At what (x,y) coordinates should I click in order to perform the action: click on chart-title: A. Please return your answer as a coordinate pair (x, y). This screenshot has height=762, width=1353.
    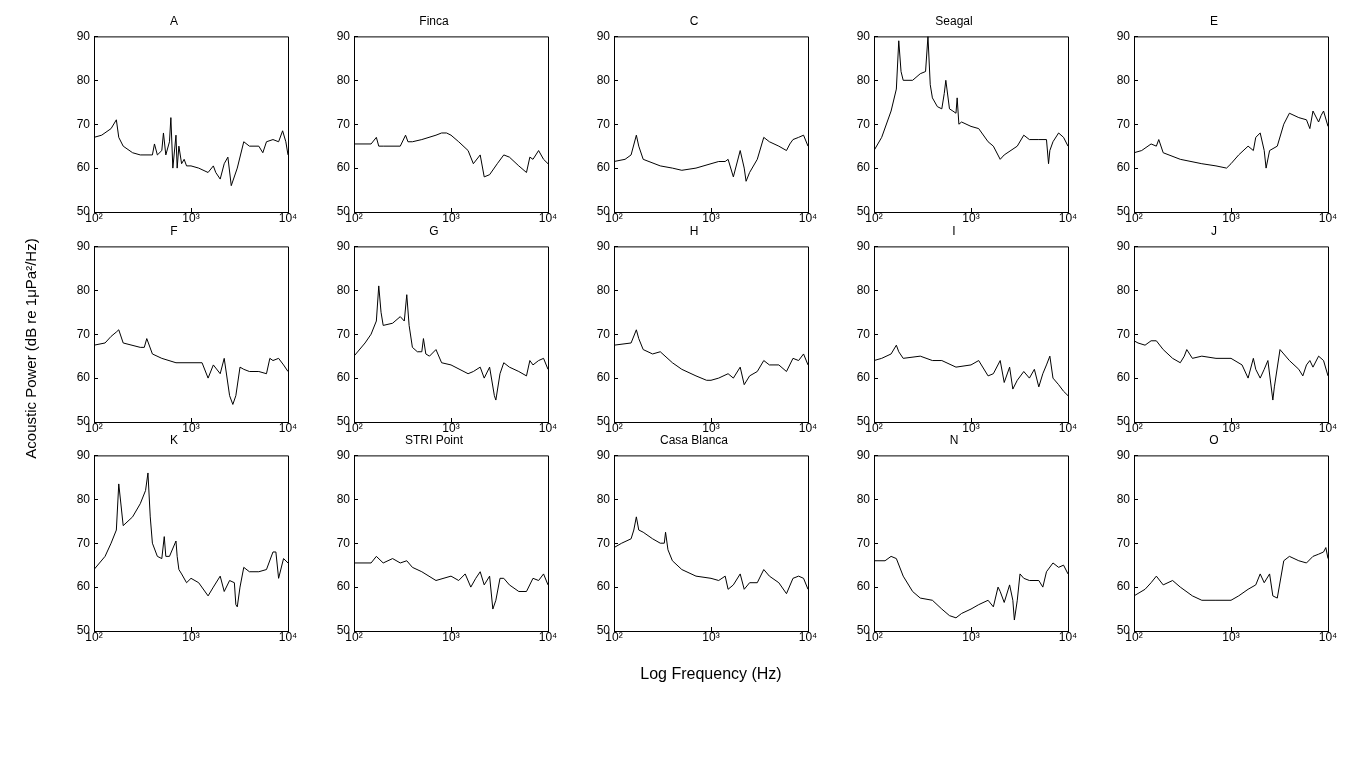
    Looking at the image, I should click on (174, 20).